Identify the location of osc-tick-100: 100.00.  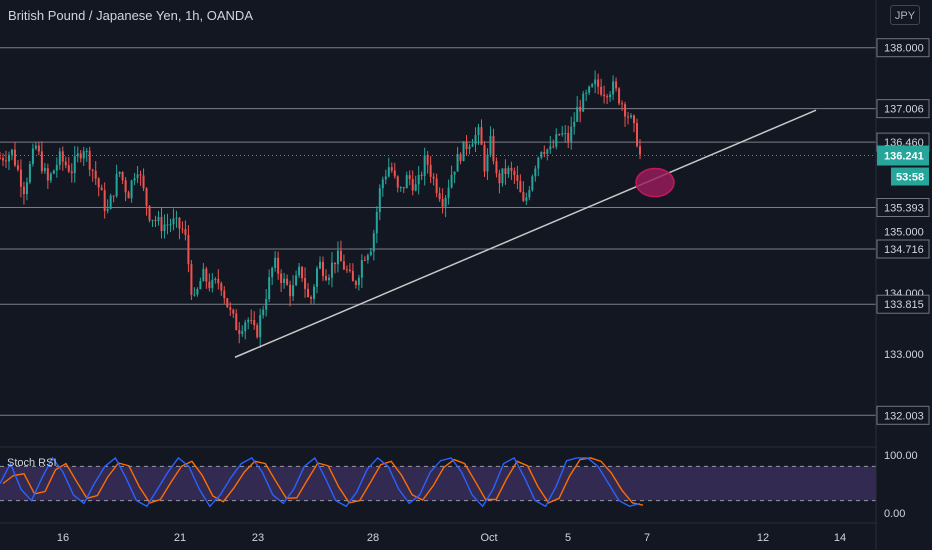
(901, 456).